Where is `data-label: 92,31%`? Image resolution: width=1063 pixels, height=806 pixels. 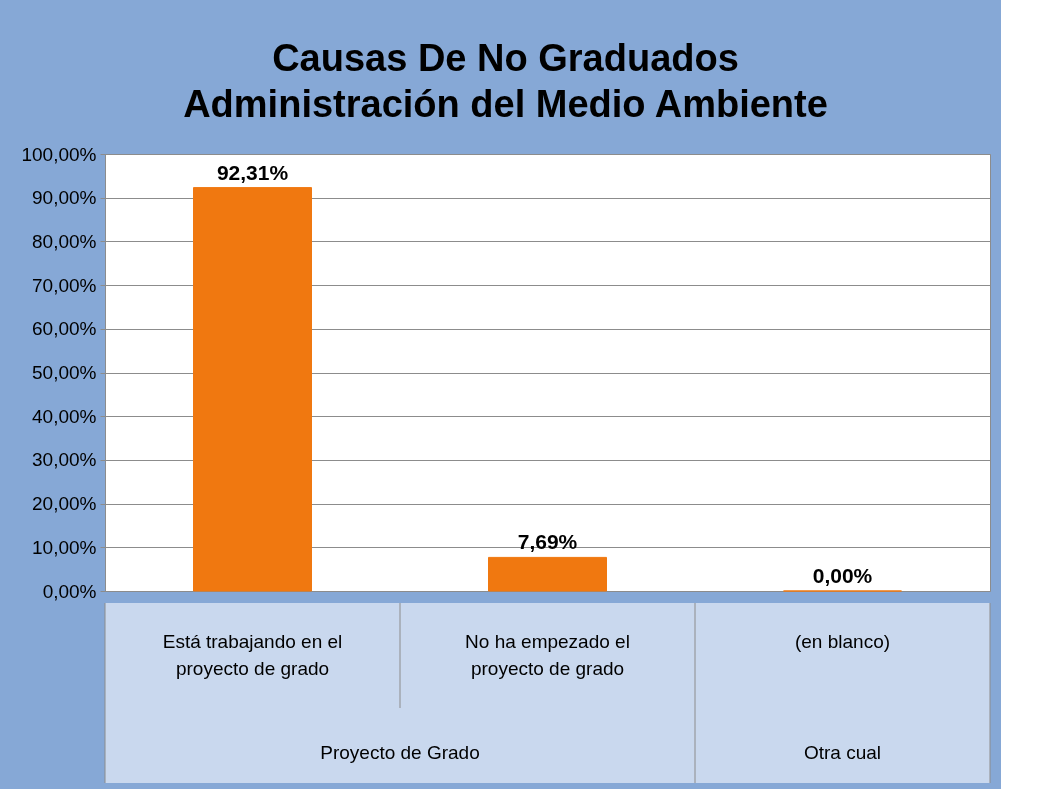
data-label: 92,31% is located at coordinates (252, 172).